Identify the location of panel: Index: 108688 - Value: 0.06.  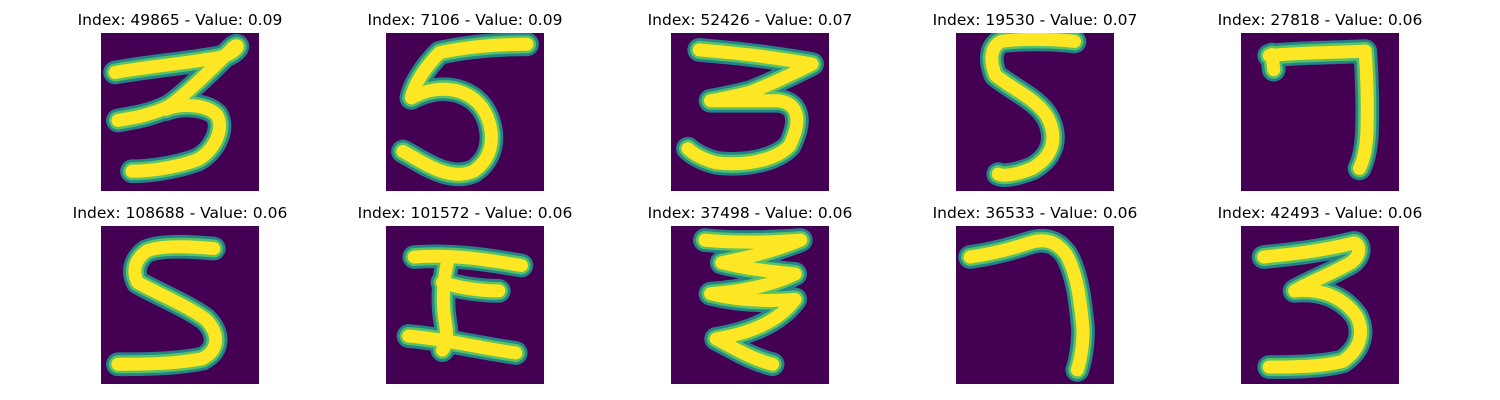
(180, 293).